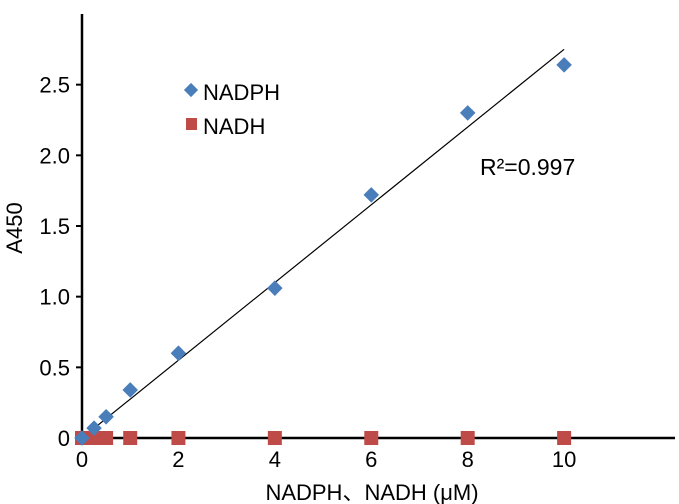 The width and height of the screenshot is (679, 504). What do you see at coordinates (191, 90) in the screenshot?
I see `legend-marker-nadph` at bounding box center [191, 90].